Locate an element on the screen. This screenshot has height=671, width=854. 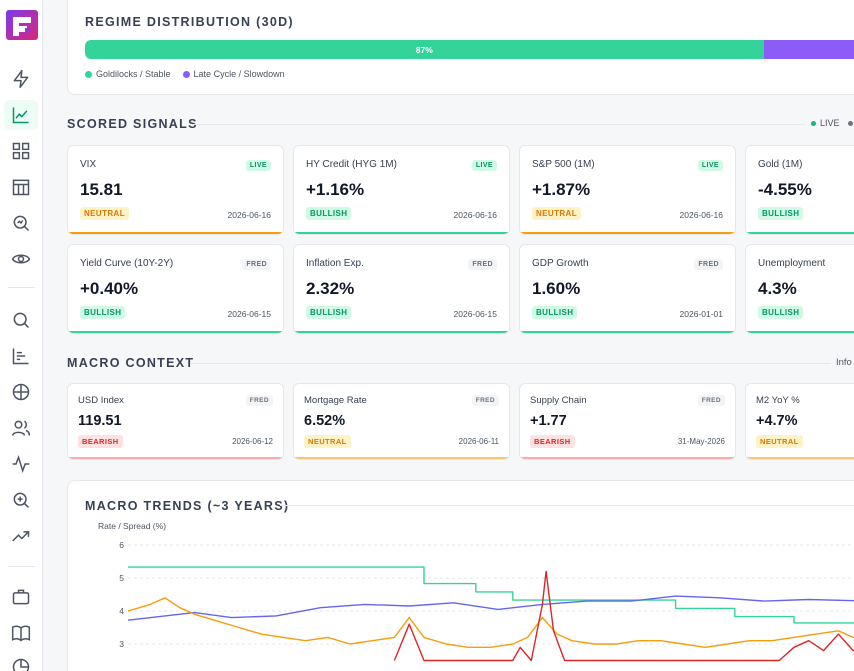
grid-icon is located at coordinates (21, 151).